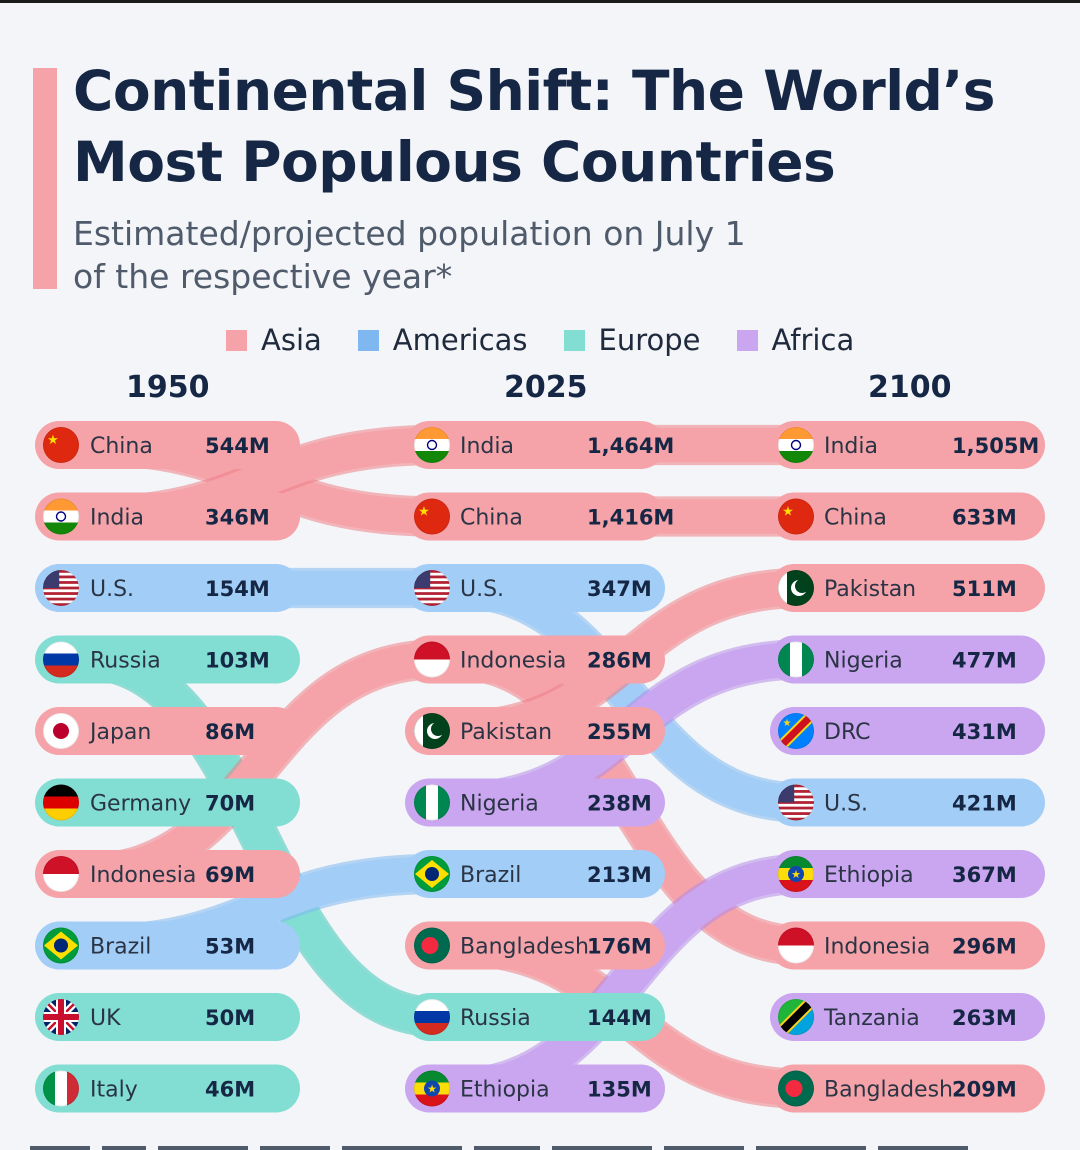  Describe the element at coordinates (574, 340) in the screenshot. I see `legend-swatch-europe` at that location.